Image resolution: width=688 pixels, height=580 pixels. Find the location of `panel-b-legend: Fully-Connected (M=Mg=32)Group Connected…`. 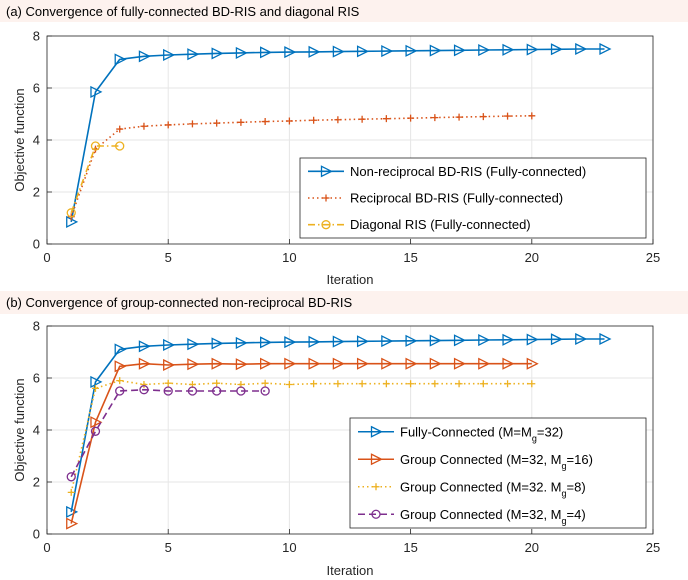

panel-b-legend: Fully-Connected (M=Mg=32)Group Connected… is located at coordinates (498, 473).